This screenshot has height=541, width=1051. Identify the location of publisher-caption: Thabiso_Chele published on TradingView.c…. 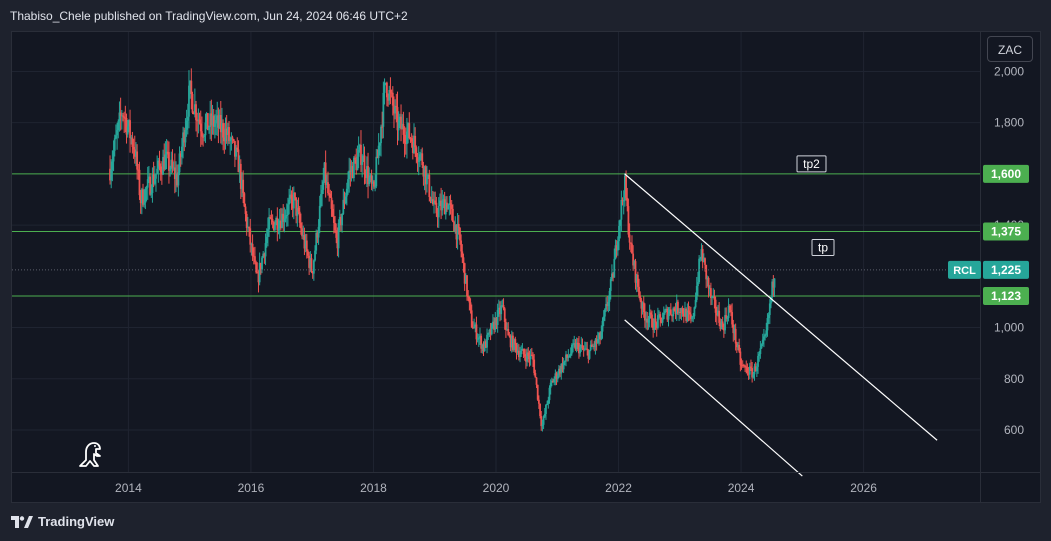
(209, 16).